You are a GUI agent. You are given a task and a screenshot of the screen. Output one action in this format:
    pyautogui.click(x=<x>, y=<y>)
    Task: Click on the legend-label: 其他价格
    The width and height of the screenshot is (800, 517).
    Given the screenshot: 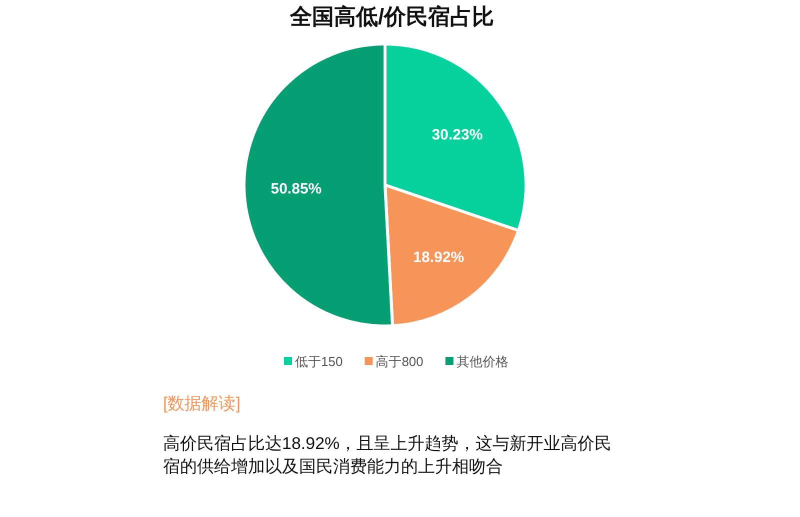 What is the action you would take?
    pyautogui.click(x=482, y=361)
    